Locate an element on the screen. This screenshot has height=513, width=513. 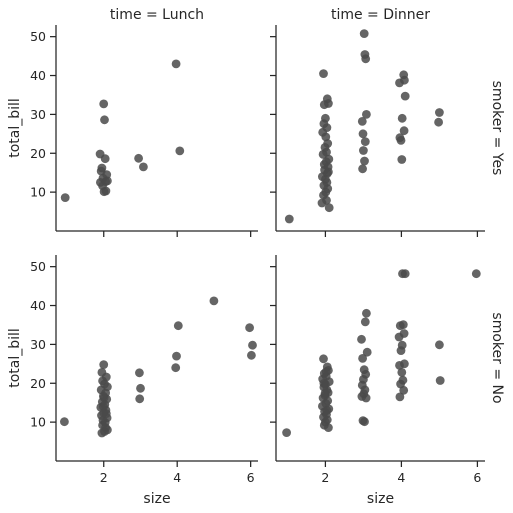
col-facet-title: time = Lunch is located at coordinates (157, 15).